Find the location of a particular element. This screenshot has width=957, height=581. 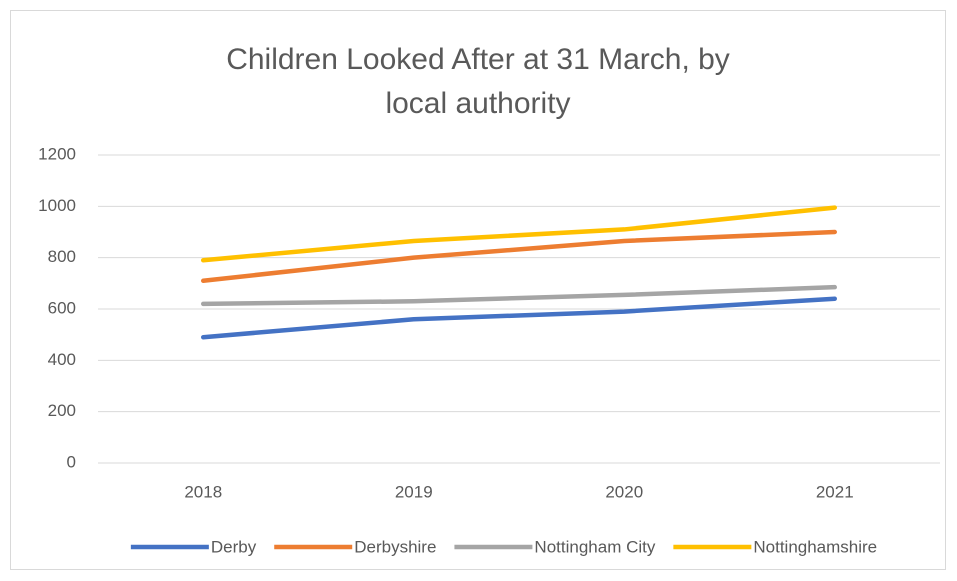

y-tick-label: 0 is located at coordinates (71, 461).